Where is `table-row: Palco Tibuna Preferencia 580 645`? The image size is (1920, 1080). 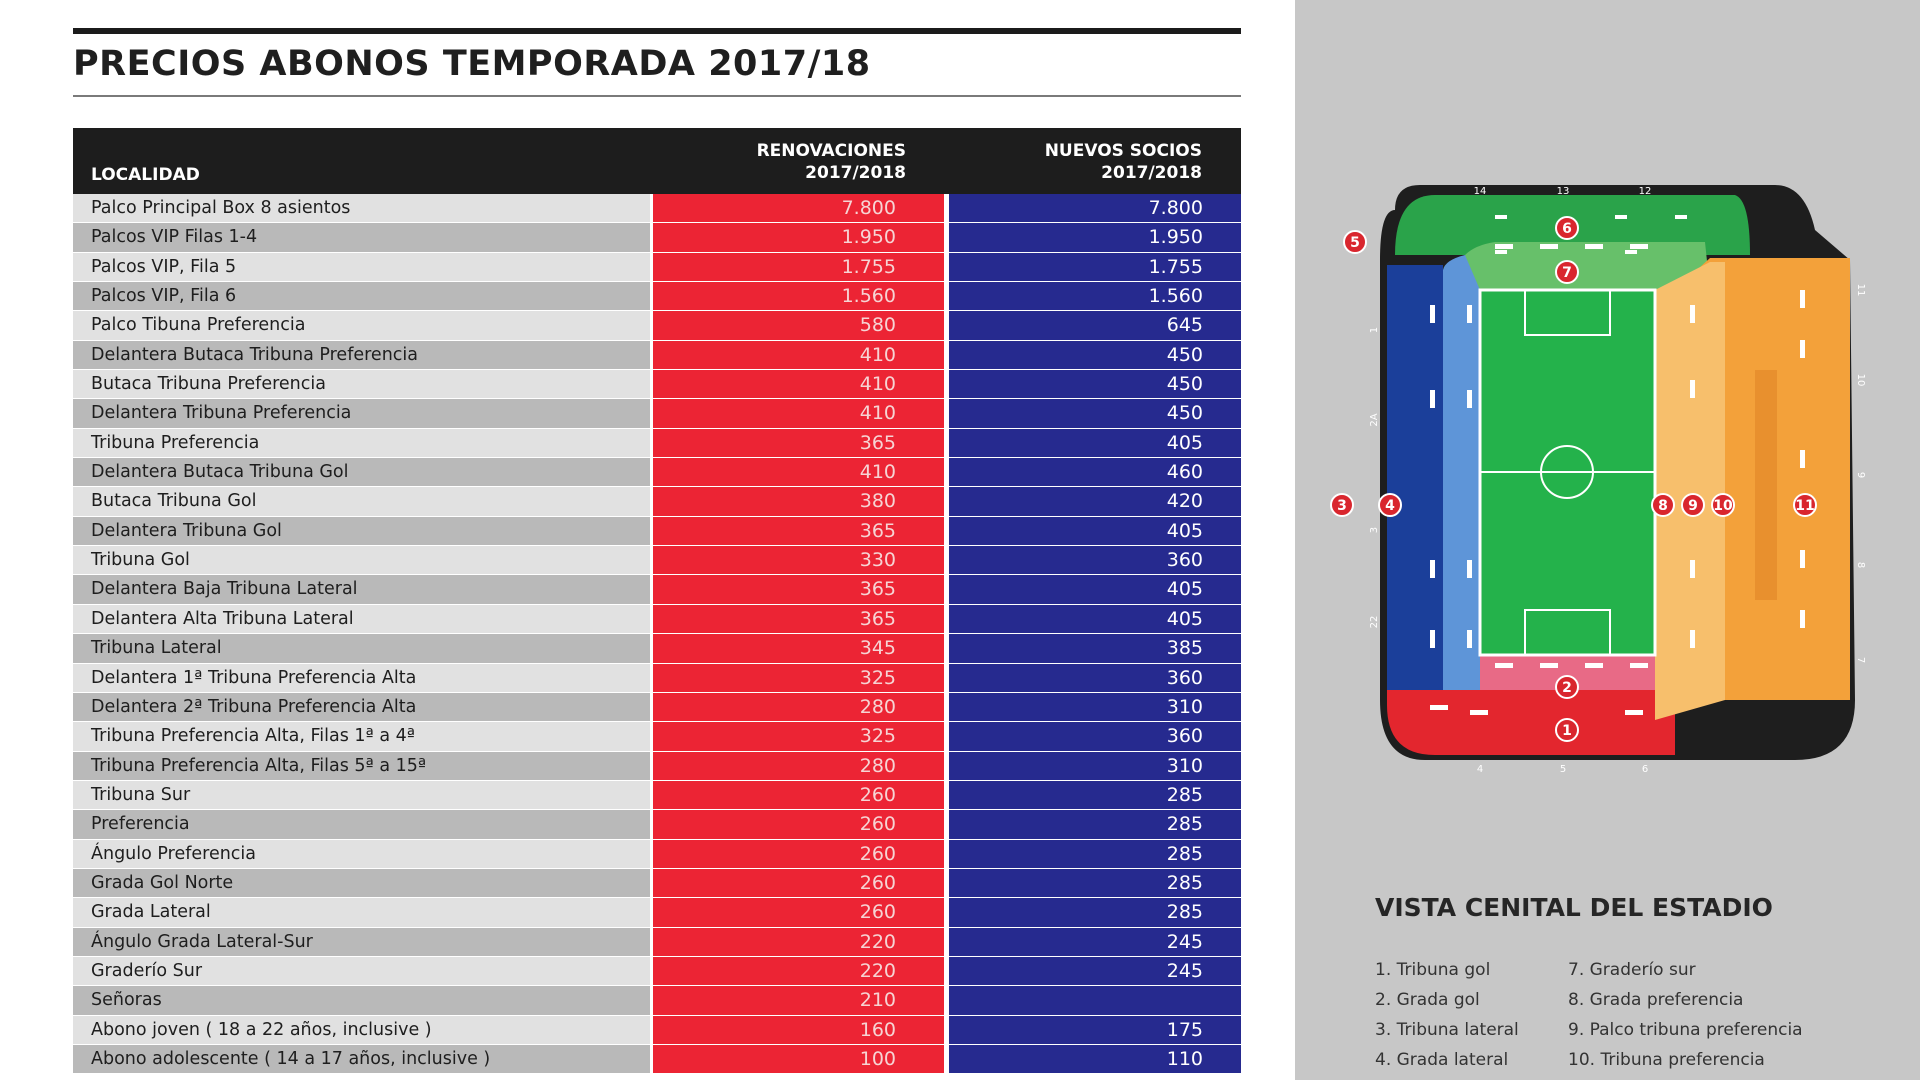
table-row: Palco Tibuna Preferencia 580 645 is located at coordinates (657, 326).